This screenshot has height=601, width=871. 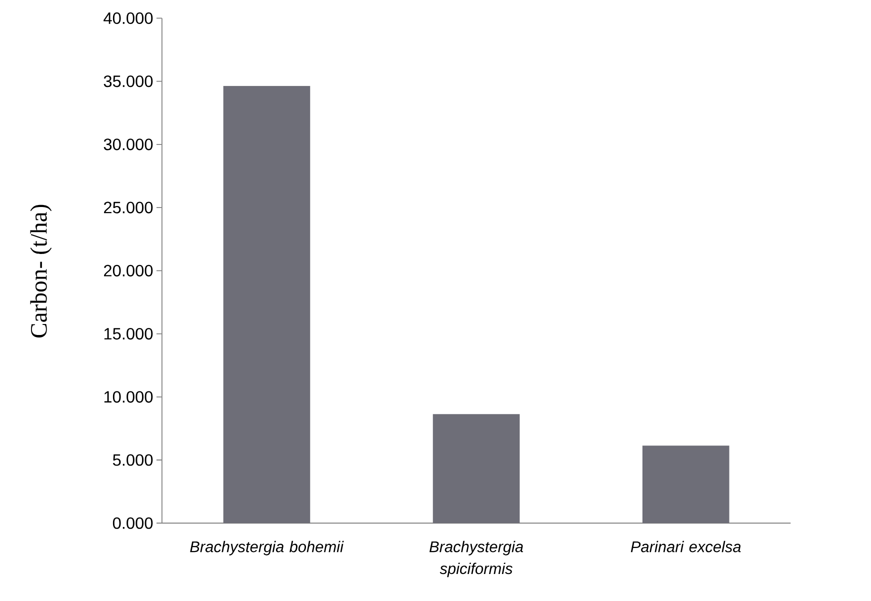 What do you see at coordinates (128, 334) in the screenshot?
I see `y-tick-label: 15.000` at bounding box center [128, 334].